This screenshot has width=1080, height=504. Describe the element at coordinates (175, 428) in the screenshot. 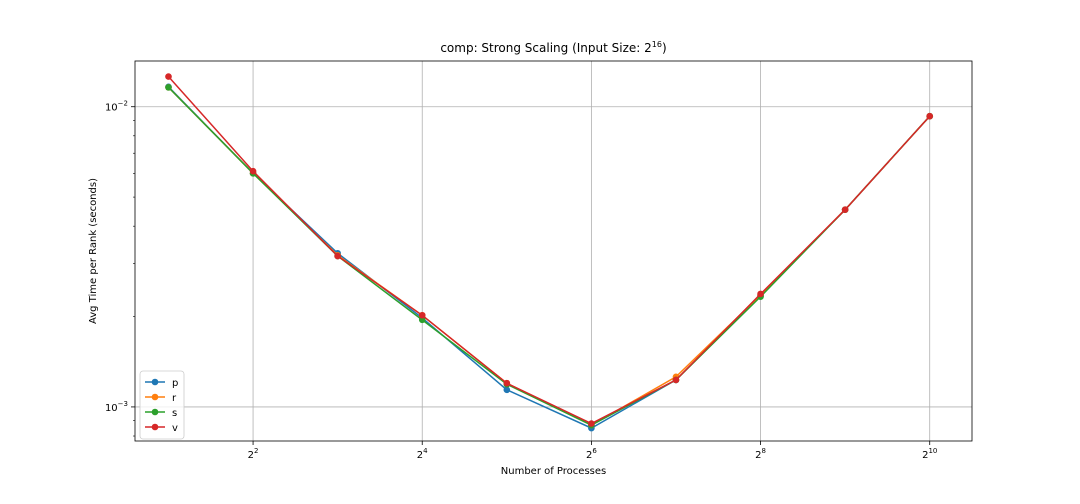

I see `legend-label: v` at that location.